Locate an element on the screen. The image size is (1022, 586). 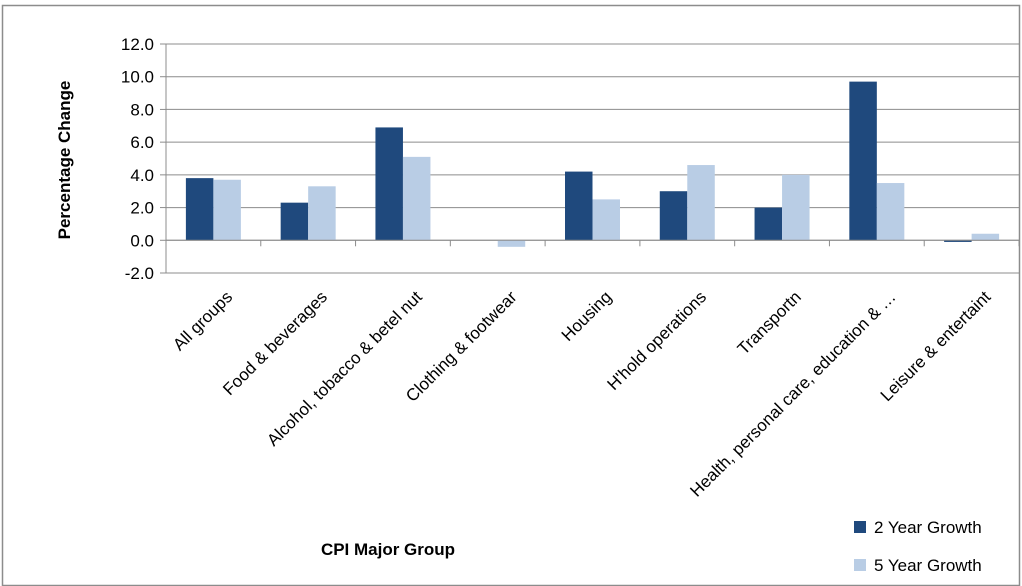
legend-label: 2 Year Growth is located at coordinates (928, 527).